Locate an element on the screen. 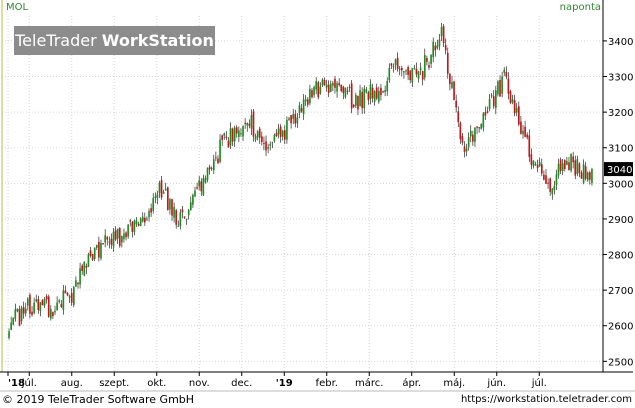 This screenshot has width=635, height=408. footer-url: https://workstation.teletrader.com is located at coordinates (546, 399).